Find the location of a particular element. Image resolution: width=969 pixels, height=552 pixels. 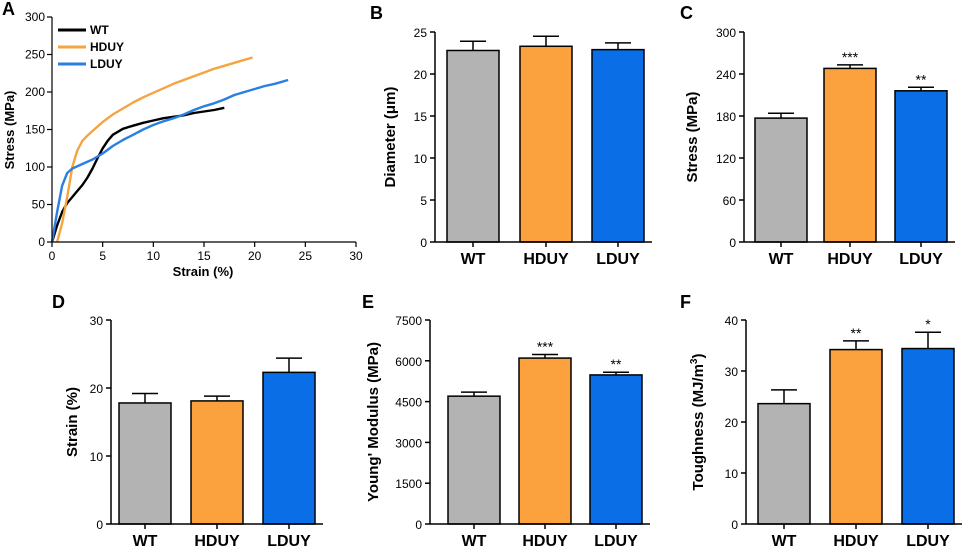

y-tick-label: 30 is located at coordinates (732, 372).